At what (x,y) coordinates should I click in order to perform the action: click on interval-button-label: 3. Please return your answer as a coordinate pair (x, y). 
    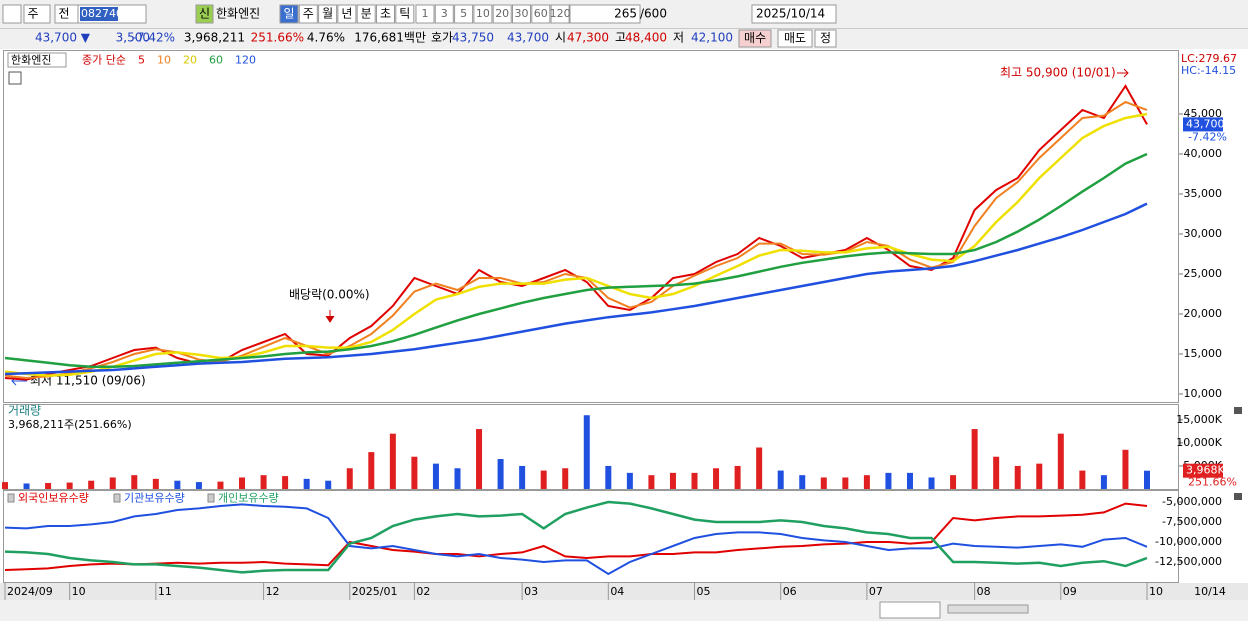
    Looking at the image, I should click on (444, 13).